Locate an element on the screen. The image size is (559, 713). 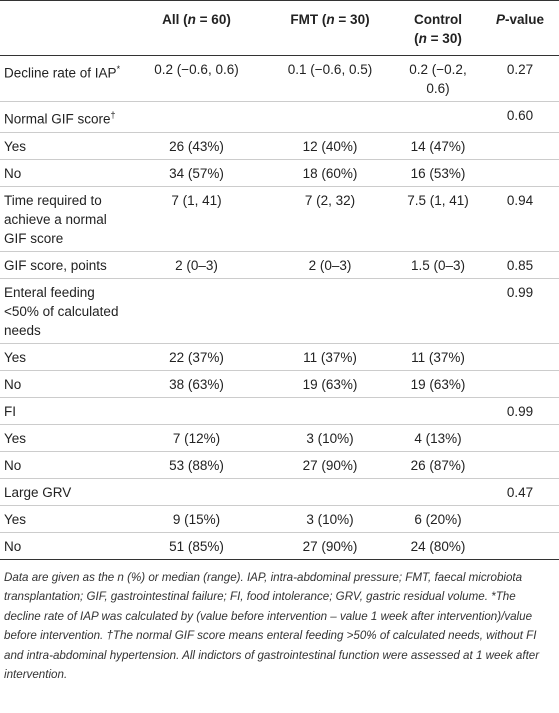
table-row: Yes 7 (12%) 3 (10%) 4 (13%) is located at coordinates (279, 437).